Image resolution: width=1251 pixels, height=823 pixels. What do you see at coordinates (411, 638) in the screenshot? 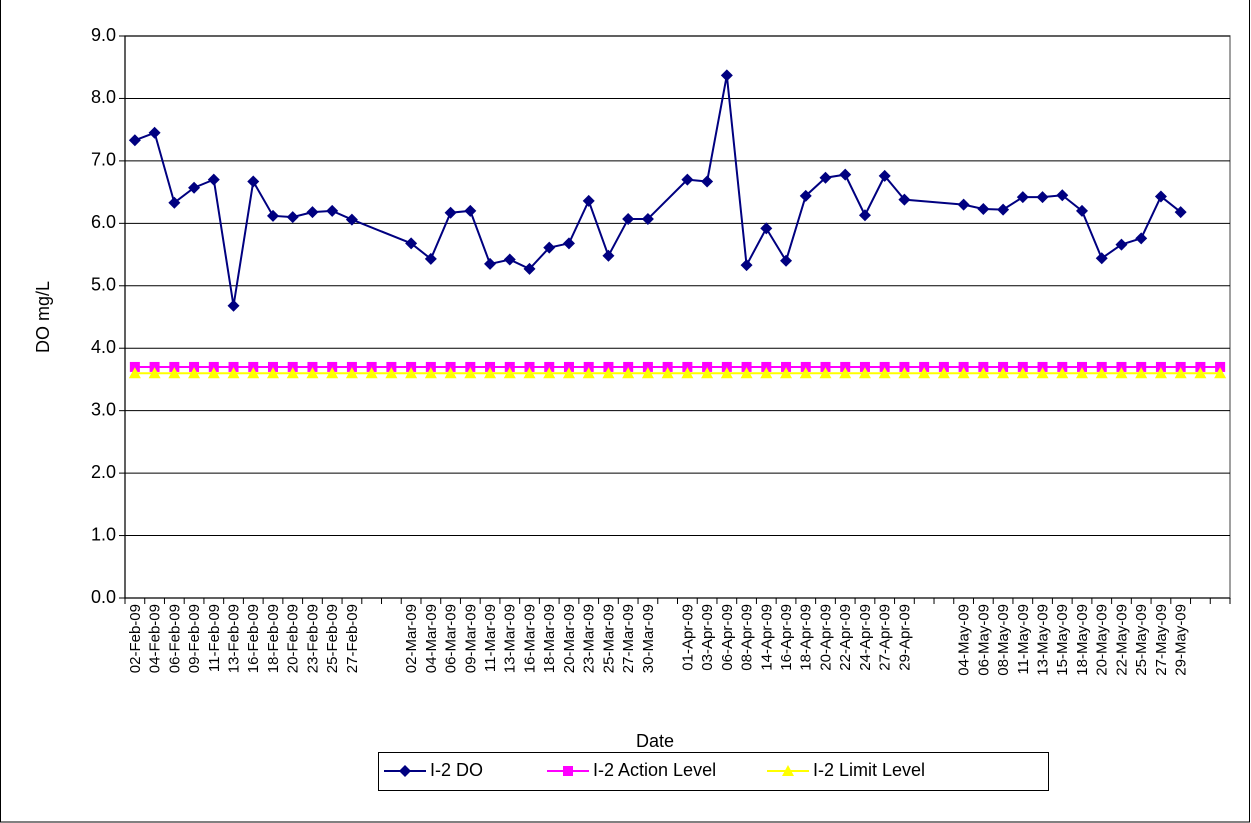
I see `x-tick-label: 02-Mar-09` at bounding box center [411, 638].